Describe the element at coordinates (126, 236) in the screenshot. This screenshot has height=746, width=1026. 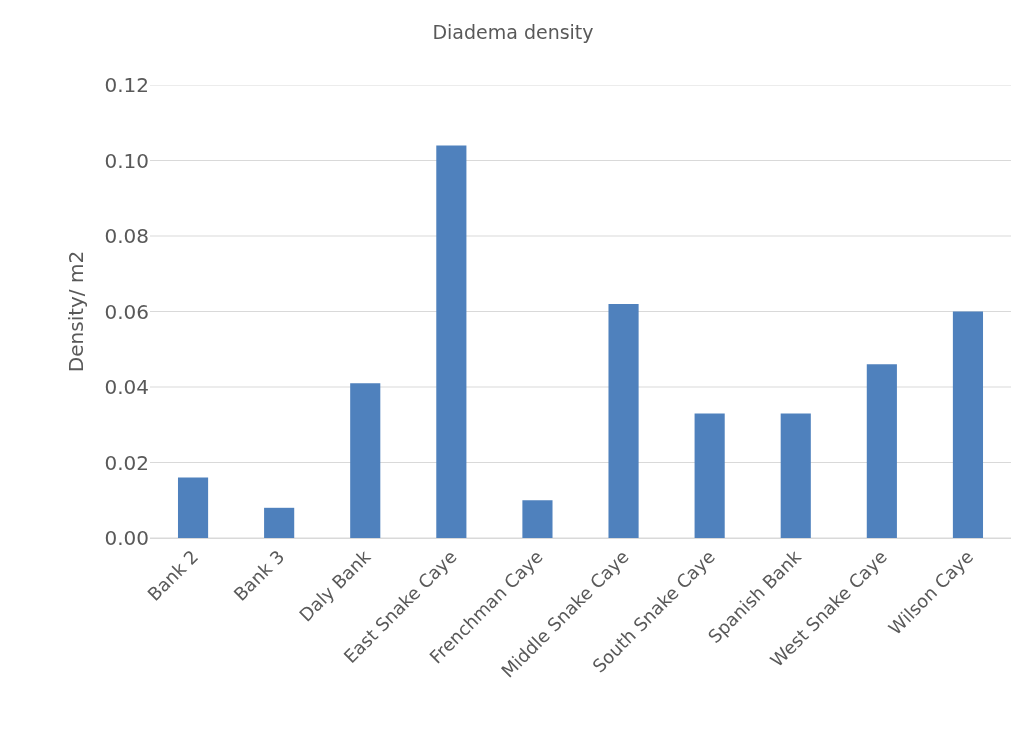
I see `y-tick-label: 0.08` at that location.